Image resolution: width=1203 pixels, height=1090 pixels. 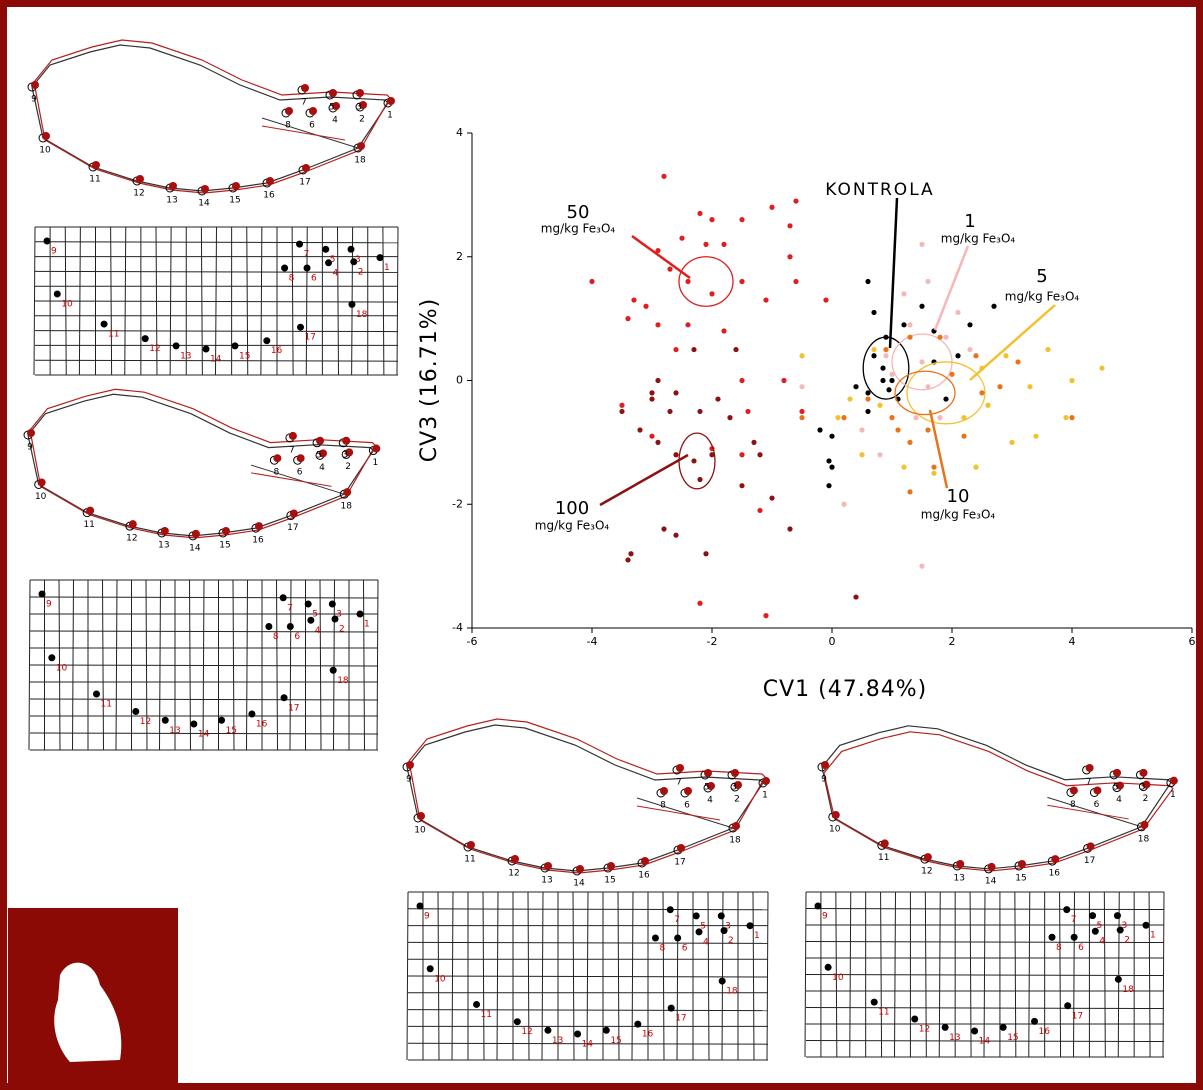 I want to click on grid-landmark-label: 13, so click(x=557, y=1041).